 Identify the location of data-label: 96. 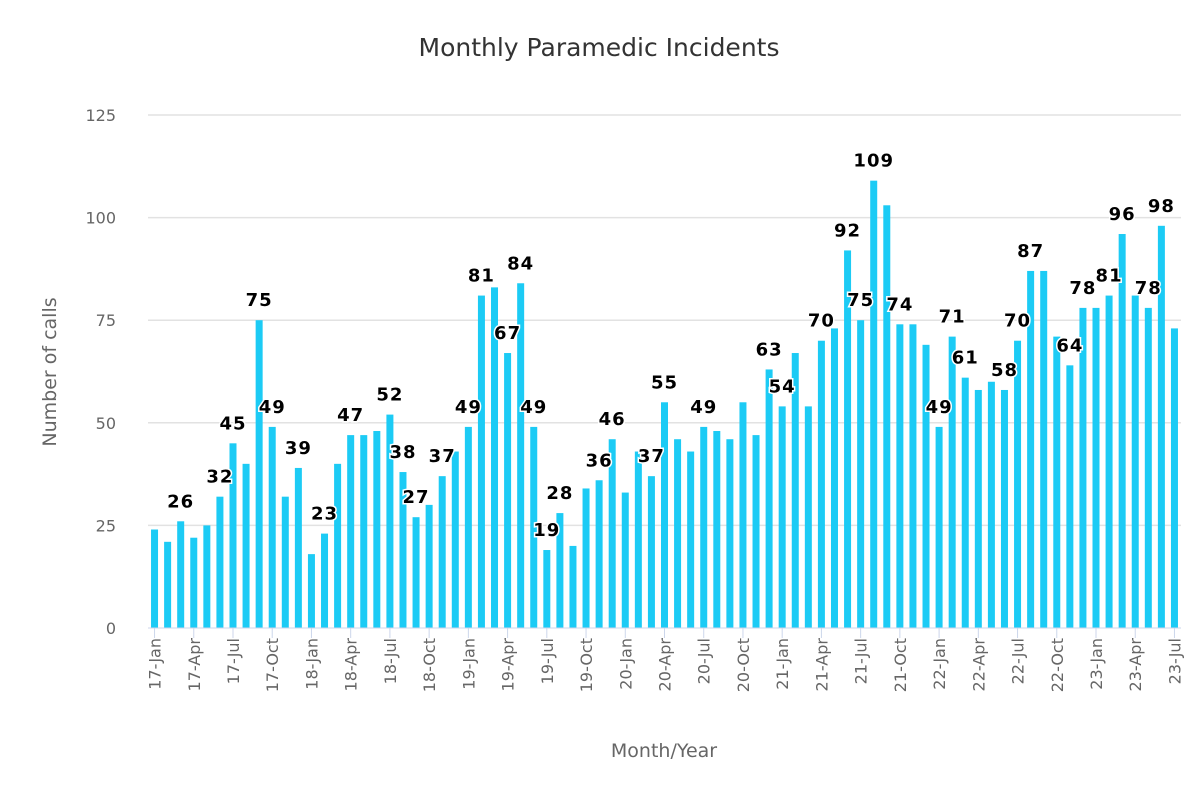
(1122, 214).